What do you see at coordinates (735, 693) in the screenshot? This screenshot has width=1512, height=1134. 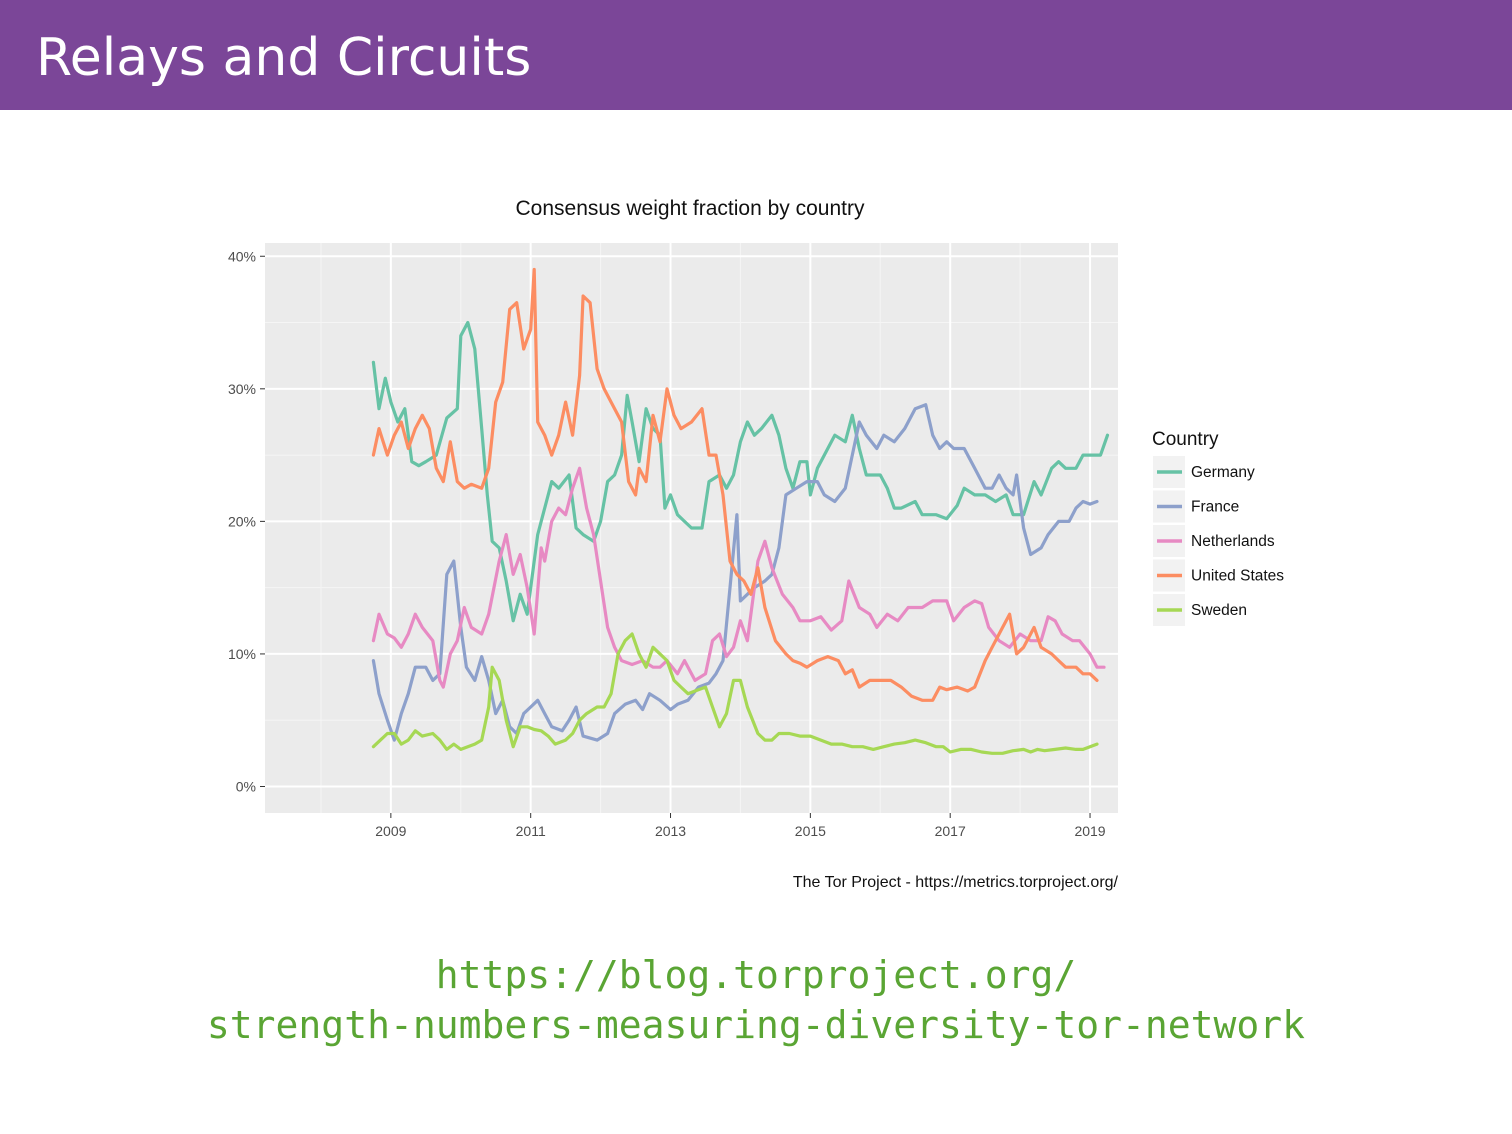 I see `series-line-sweden` at bounding box center [735, 693].